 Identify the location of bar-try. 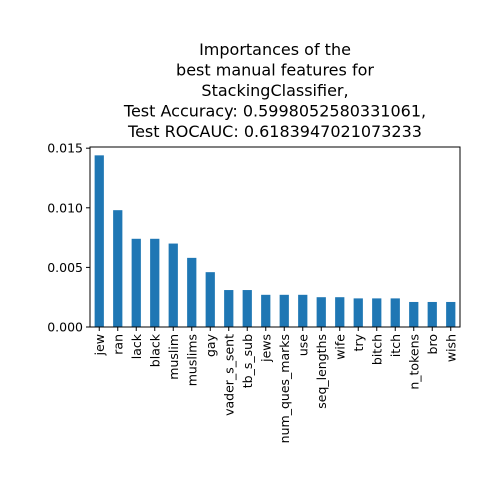
(358, 312).